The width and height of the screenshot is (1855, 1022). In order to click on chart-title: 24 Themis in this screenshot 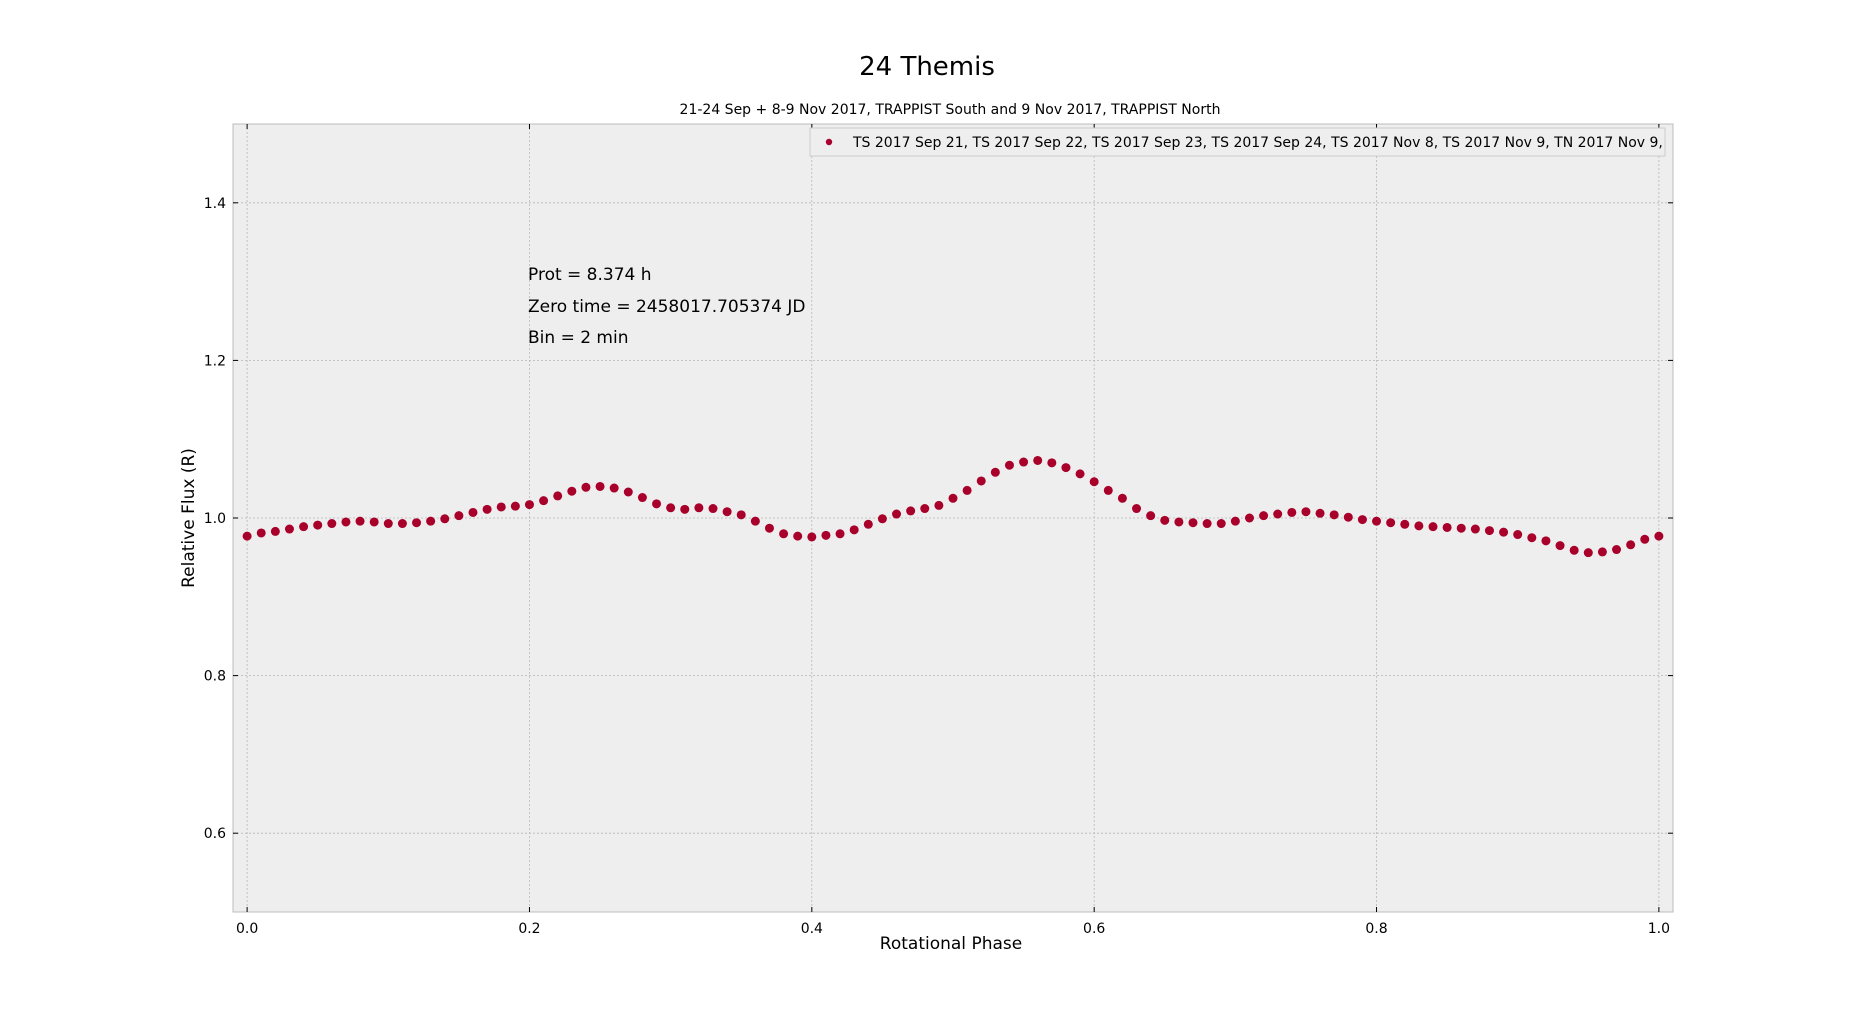, I will do `click(927, 67)`.